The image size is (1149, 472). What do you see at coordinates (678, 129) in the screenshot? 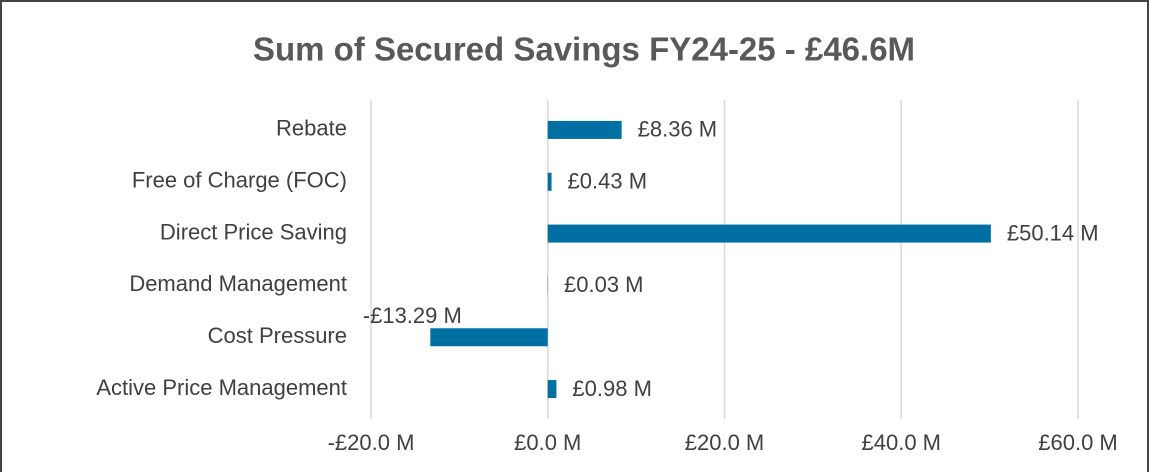
I see `data-label: £8.36 M` at bounding box center [678, 129].